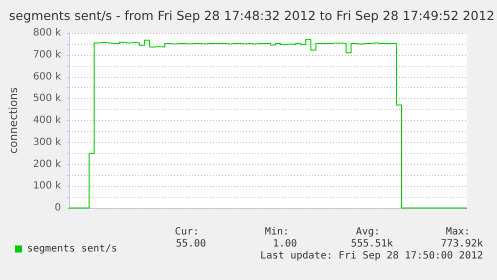 The height and width of the screenshot is (280, 497). I want to click on y-tick-label: 200 k, so click(47, 164).